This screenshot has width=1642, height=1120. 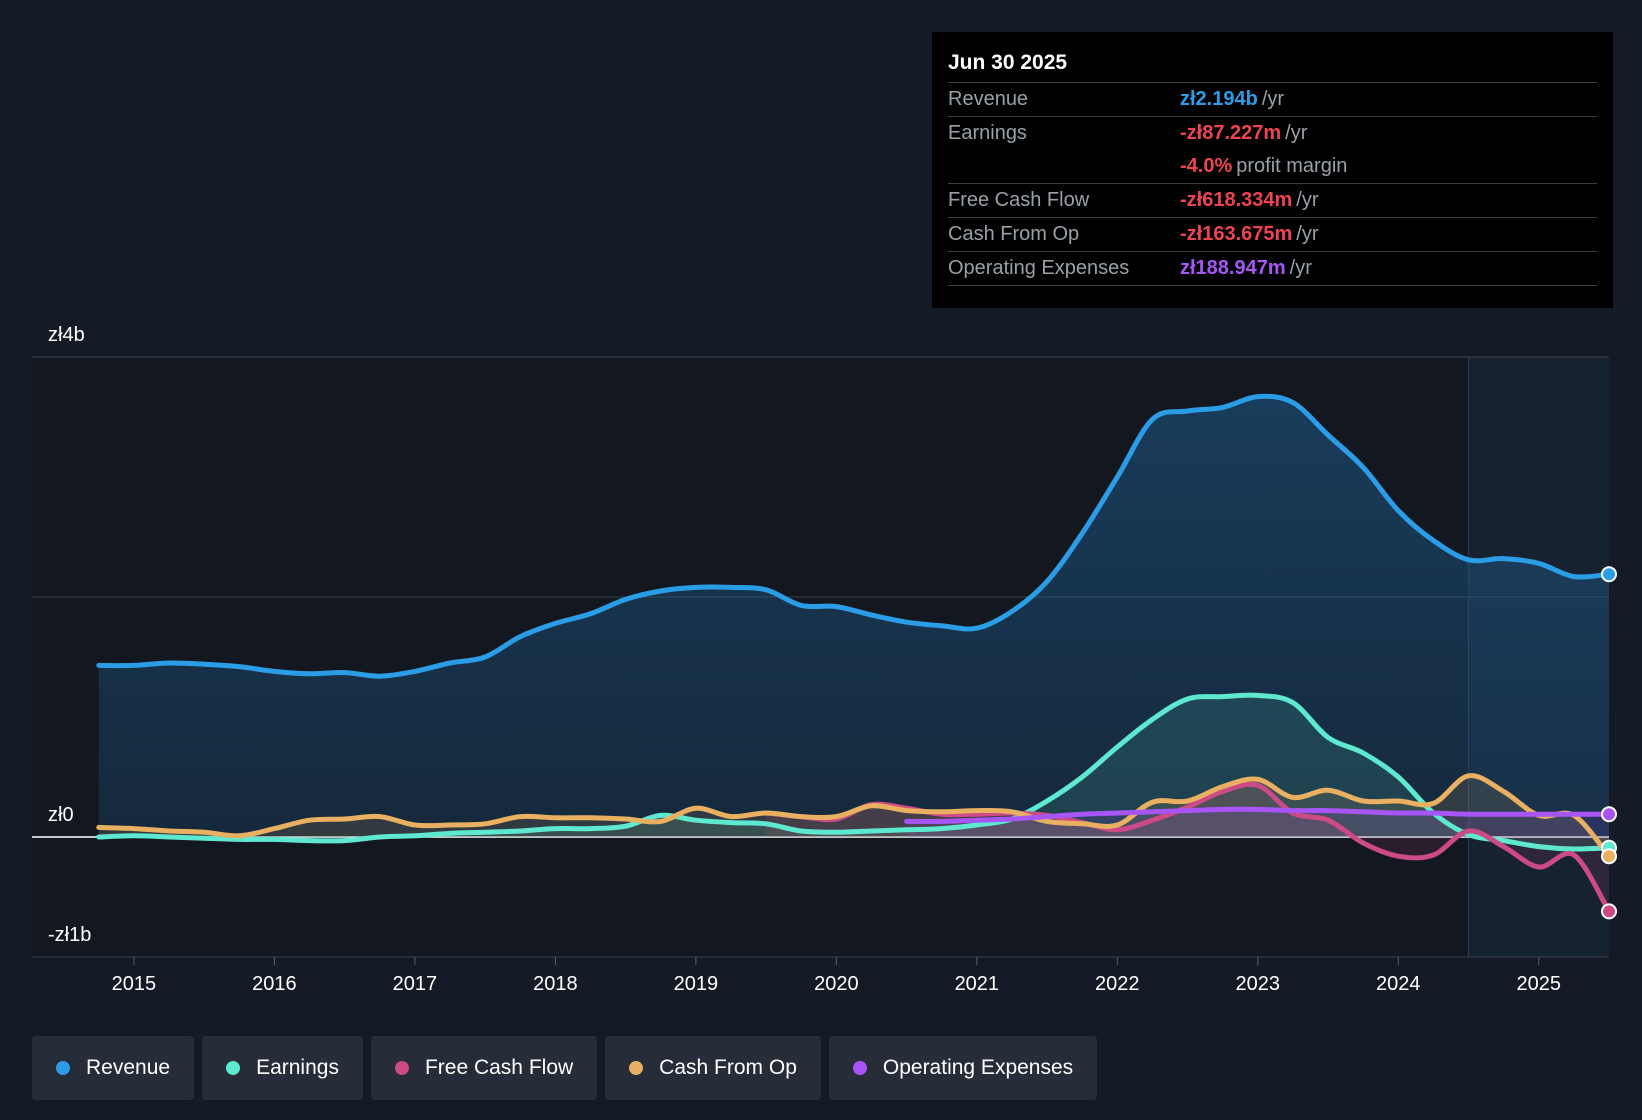 What do you see at coordinates (988, 99) in the screenshot?
I see `tooltip-label: Revenue` at bounding box center [988, 99].